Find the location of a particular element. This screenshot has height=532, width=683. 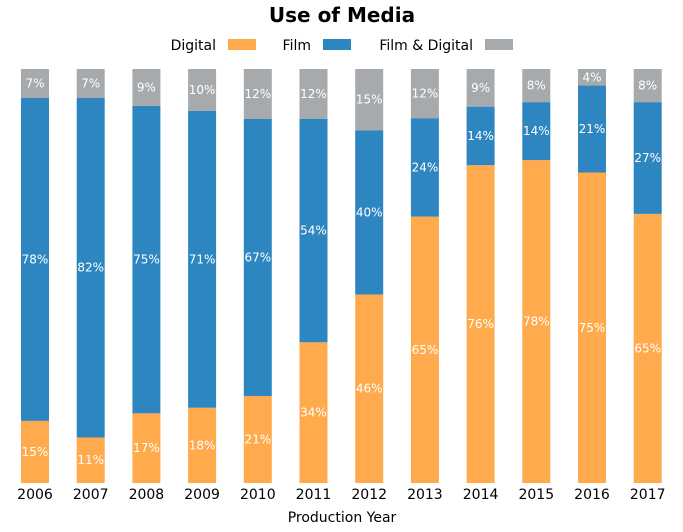

bar-film-digital-2012 is located at coordinates (369, 100).